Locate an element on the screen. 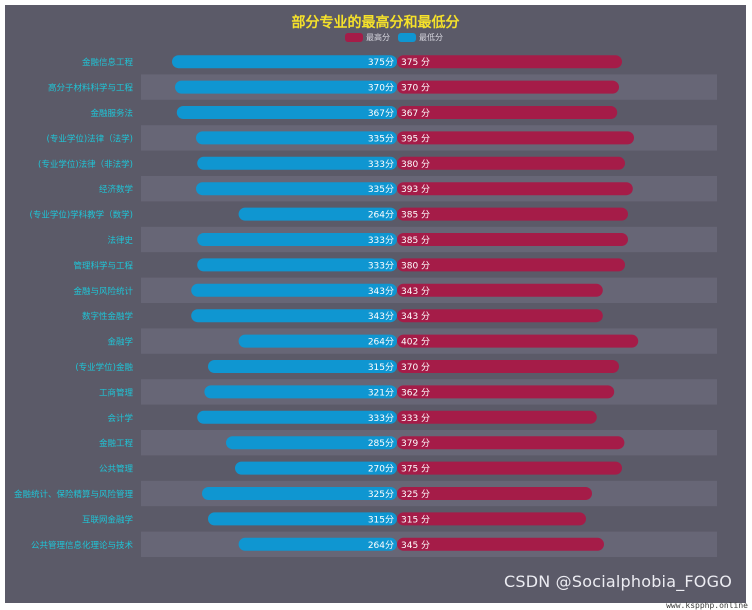  category-label: 金融统计、保险精算与风险管理 is located at coordinates (74, 494).